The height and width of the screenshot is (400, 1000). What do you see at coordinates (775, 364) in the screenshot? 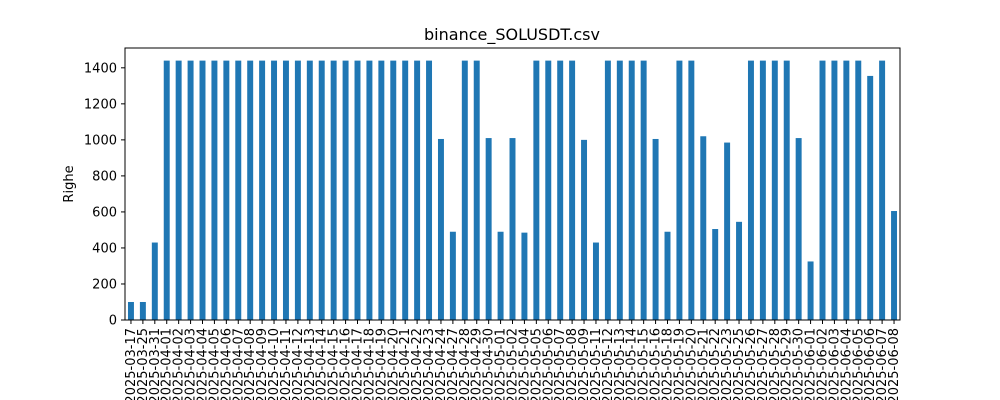
I see `x-tick-label: 2025-05-28` at bounding box center [775, 364].